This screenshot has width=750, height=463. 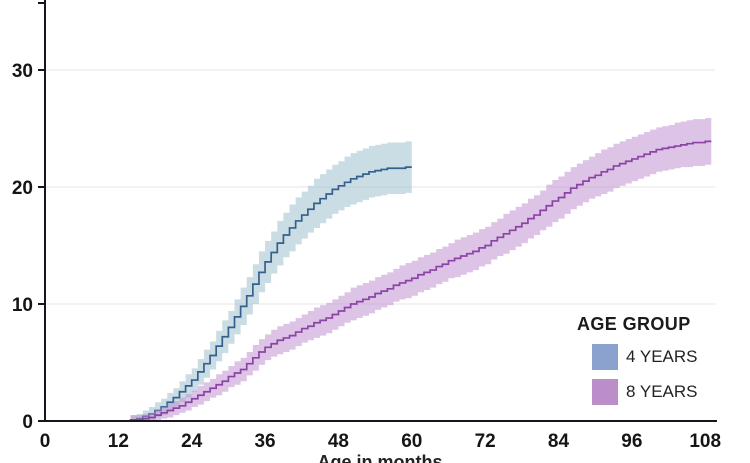 What do you see at coordinates (605, 357) in the screenshot?
I see `legend-swatch-4-years-icon` at bounding box center [605, 357].